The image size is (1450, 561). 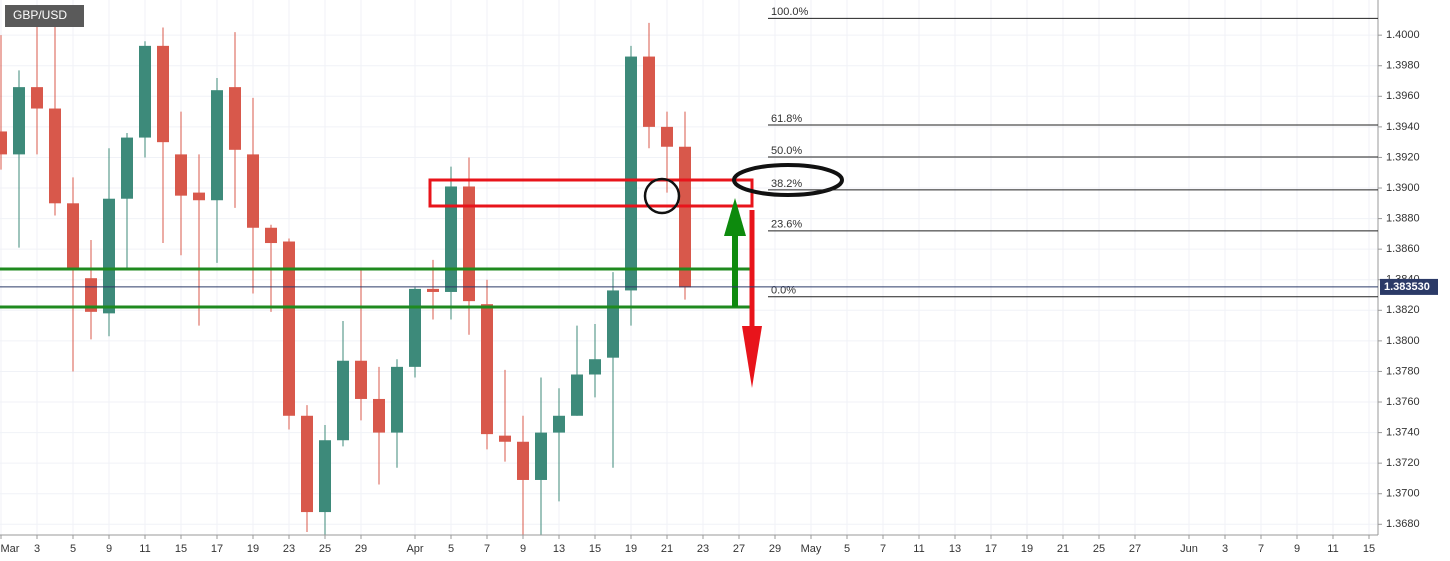 What do you see at coordinates (786, 225) in the screenshot?
I see `fib-label: 23.6%` at bounding box center [786, 225].